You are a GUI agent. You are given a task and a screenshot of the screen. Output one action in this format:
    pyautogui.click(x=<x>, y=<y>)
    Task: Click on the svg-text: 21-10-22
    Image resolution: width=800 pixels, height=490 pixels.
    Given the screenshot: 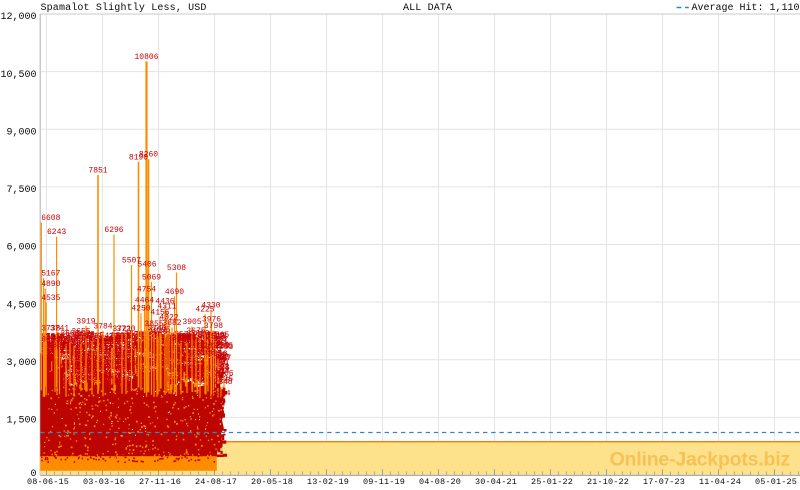 What is the action you would take?
    pyautogui.click(x=608, y=482)
    